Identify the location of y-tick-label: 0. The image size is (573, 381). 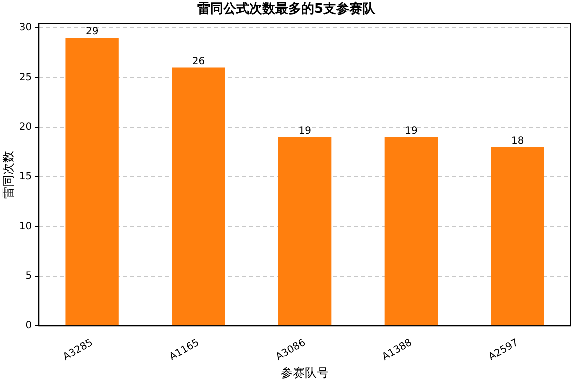
(29, 326).